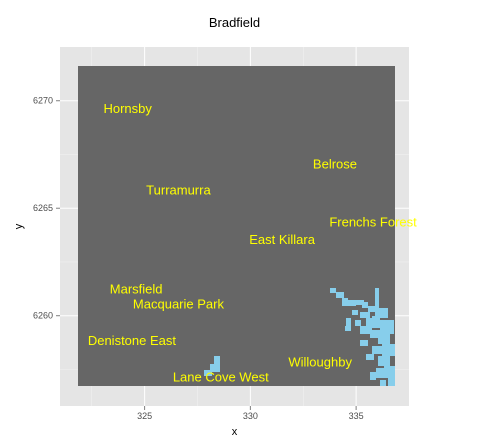 The height and width of the screenshot is (445, 500). What do you see at coordinates (373, 222) in the screenshot?
I see `suburb-label: Frenchs Forest` at bounding box center [373, 222].